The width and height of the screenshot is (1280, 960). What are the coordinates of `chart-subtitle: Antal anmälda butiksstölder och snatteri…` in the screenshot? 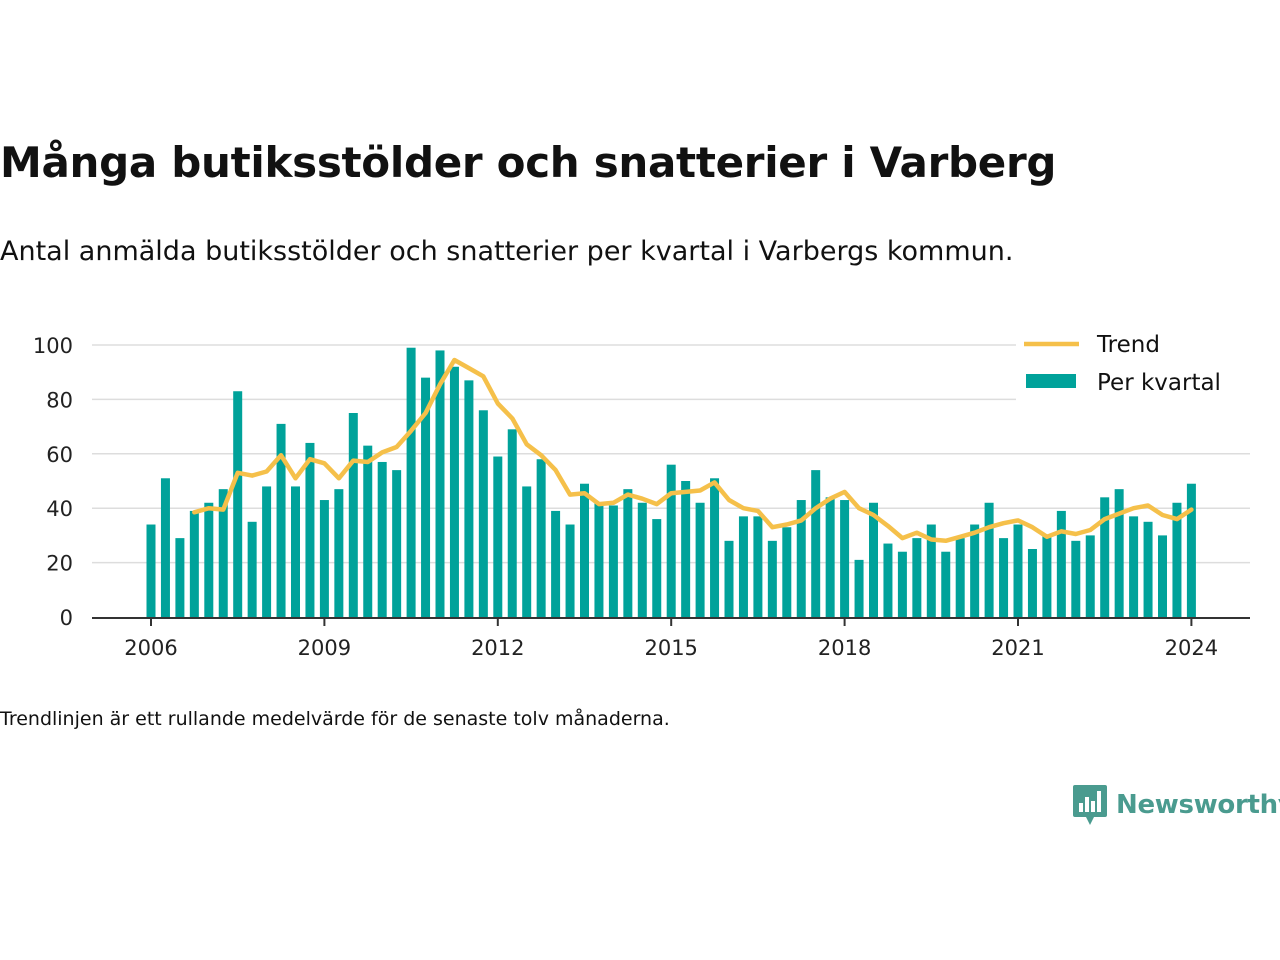 It's located at (507, 251).